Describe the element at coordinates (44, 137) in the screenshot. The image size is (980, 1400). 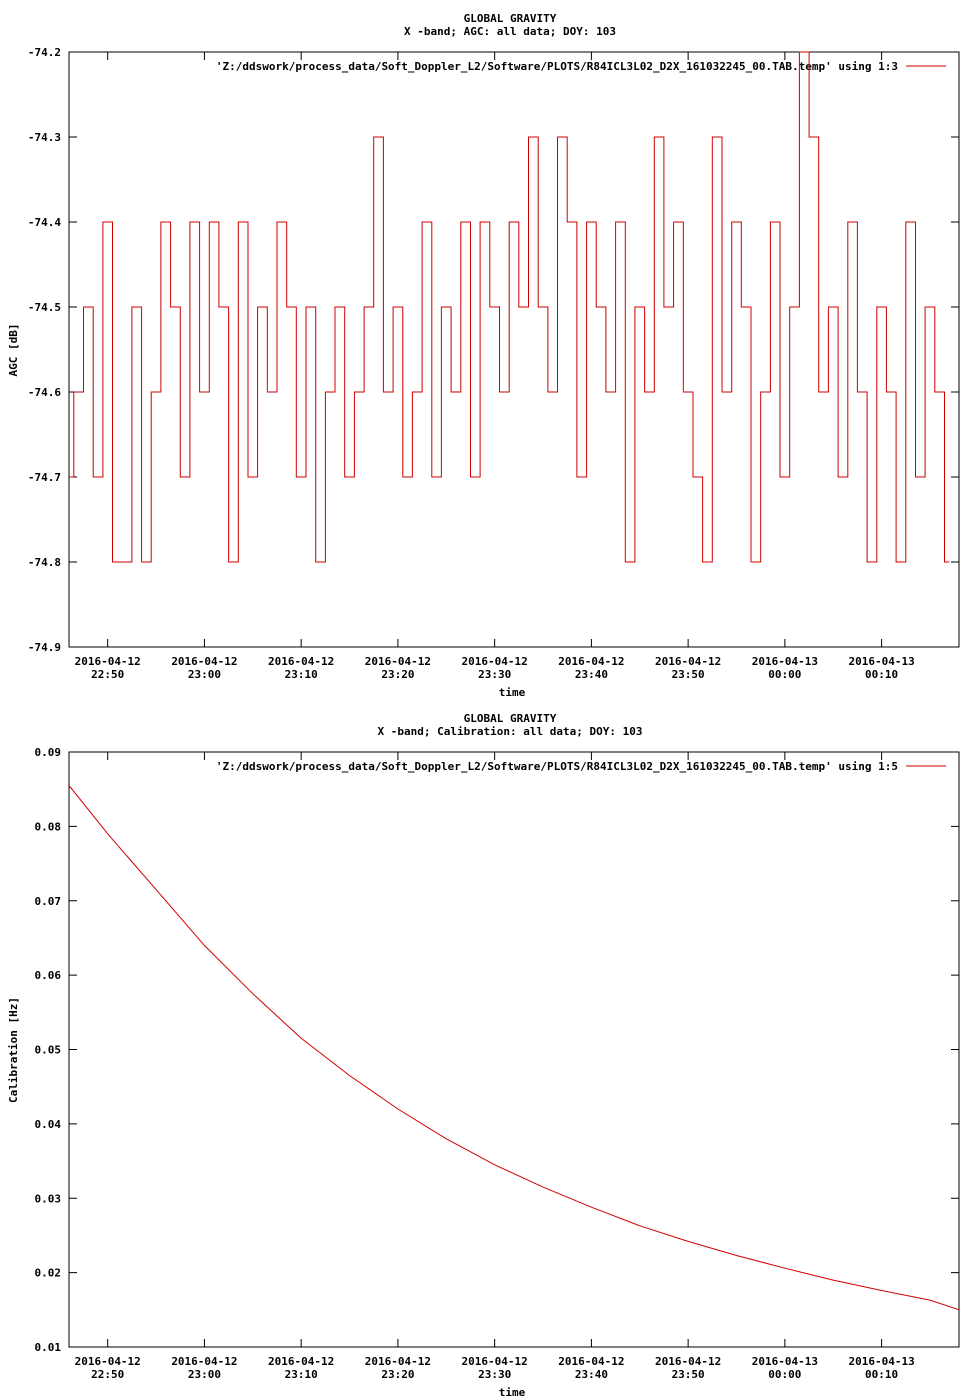
I see `y-tick-label: -74.3` at that location.